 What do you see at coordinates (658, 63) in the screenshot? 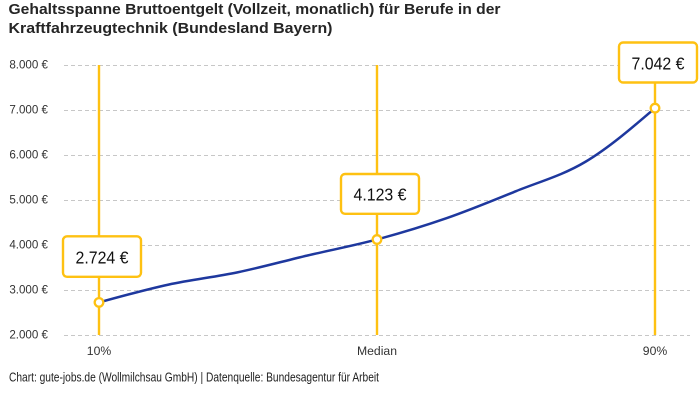
I see `svg-text: 7.042 €` at bounding box center [658, 63].